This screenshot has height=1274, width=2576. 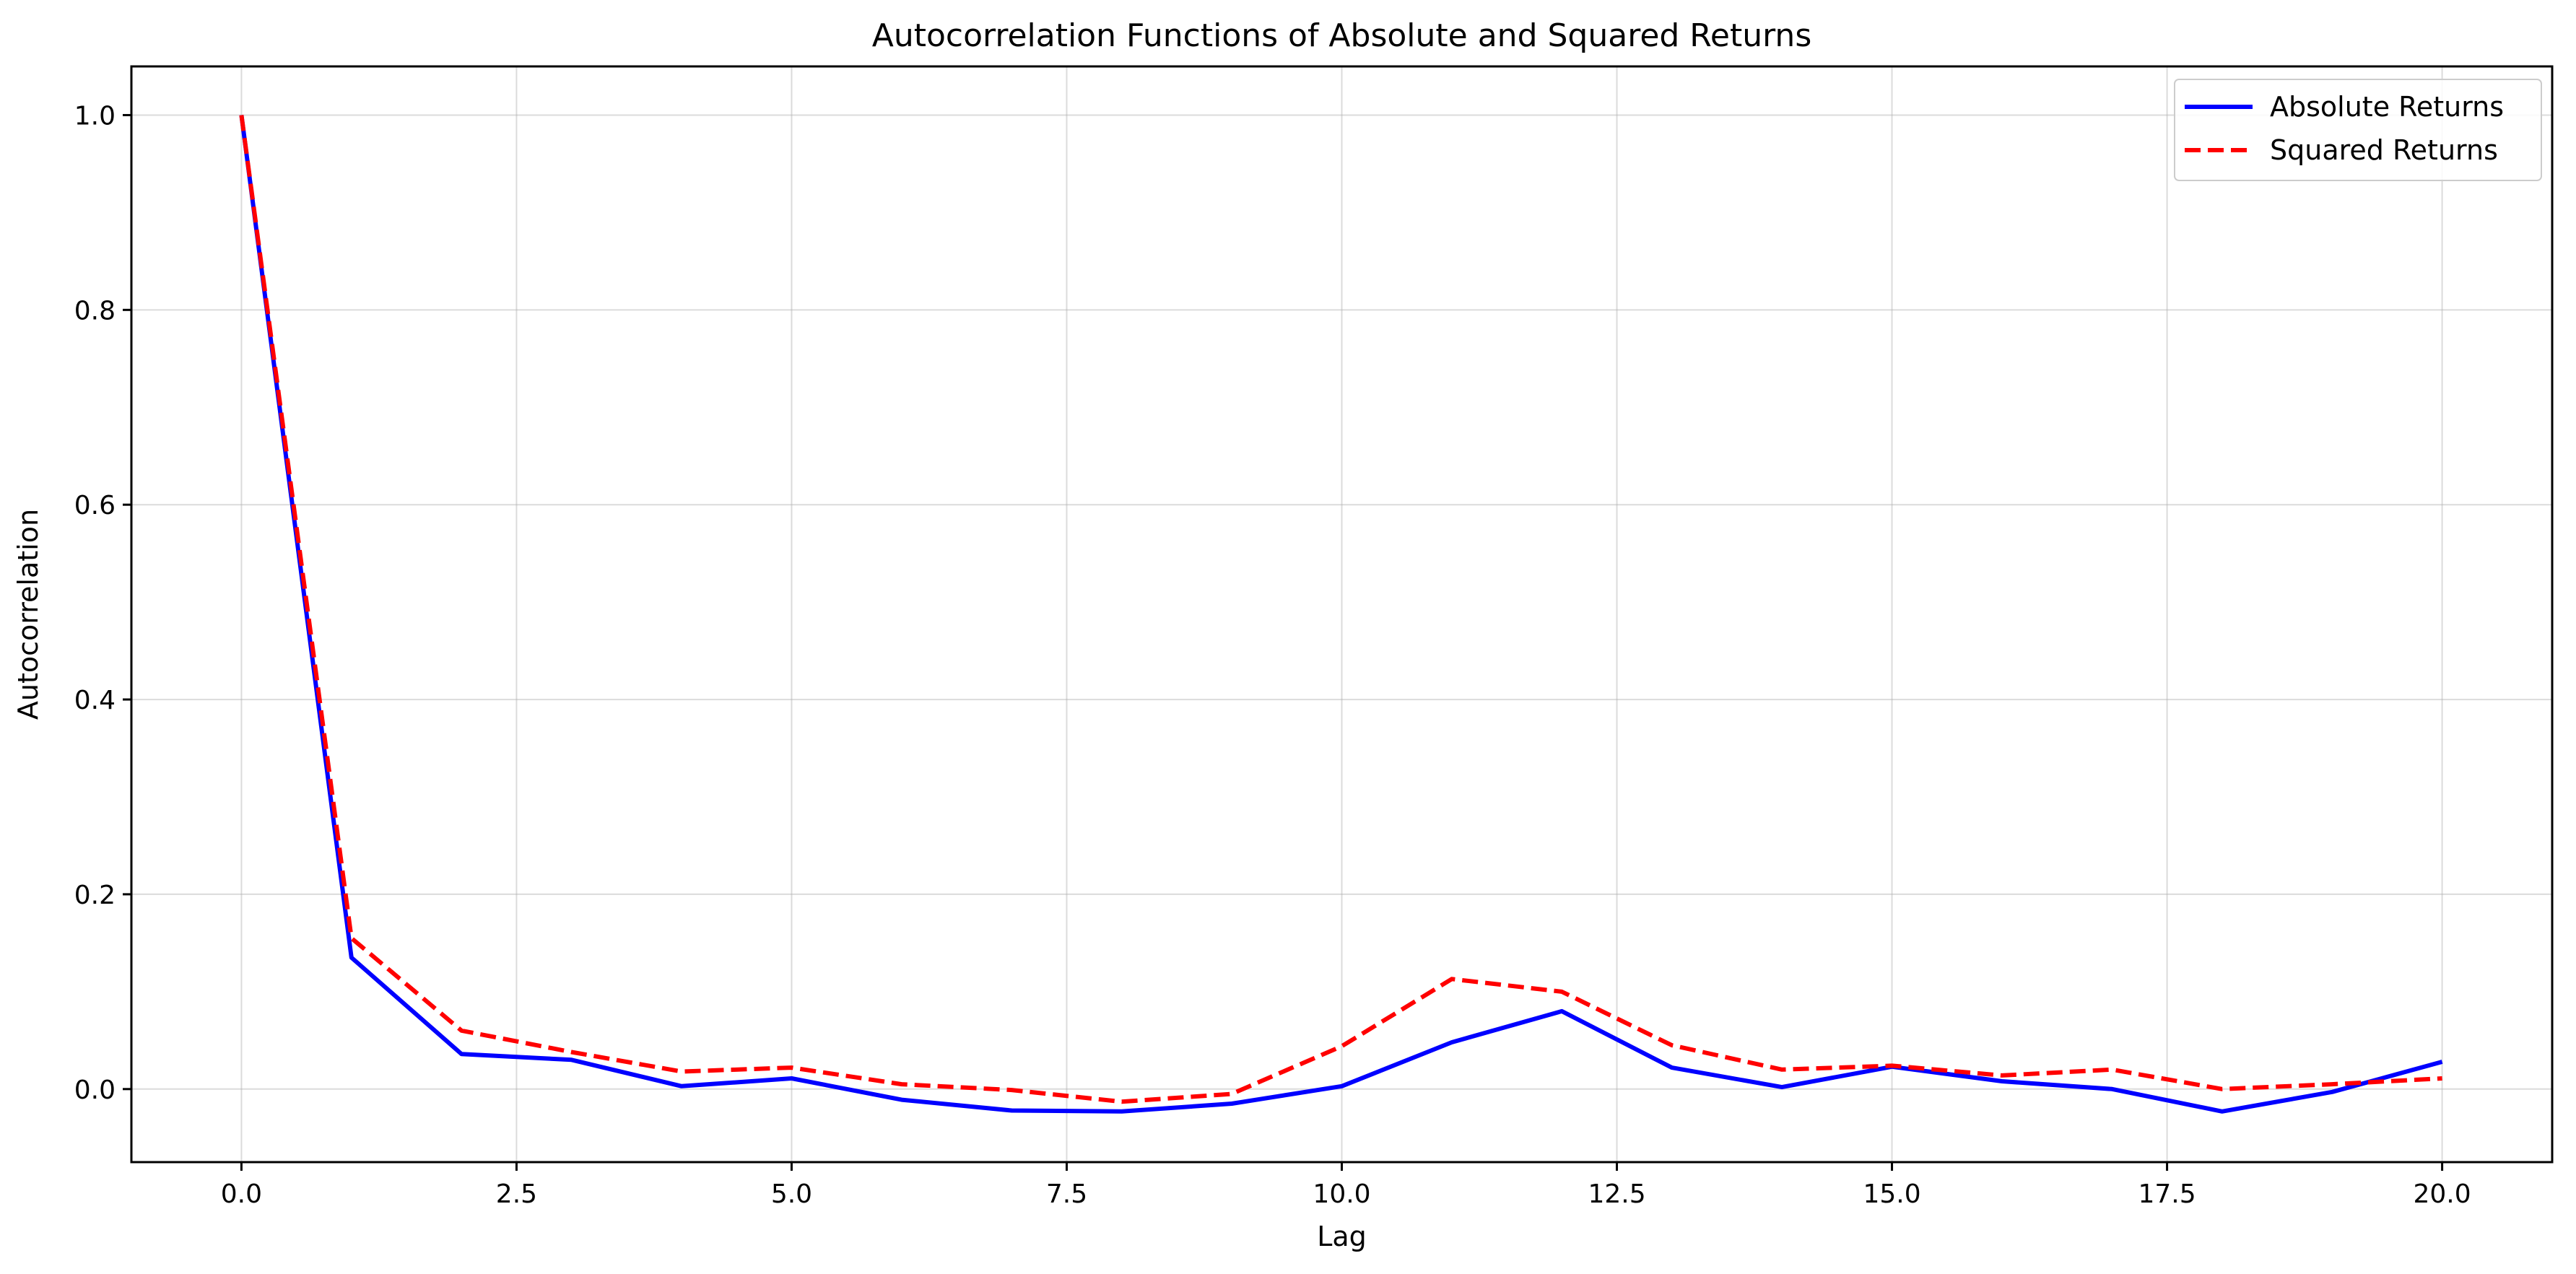 What do you see at coordinates (1342, 1236) in the screenshot?
I see `x-axis-label: Lag` at bounding box center [1342, 1236].